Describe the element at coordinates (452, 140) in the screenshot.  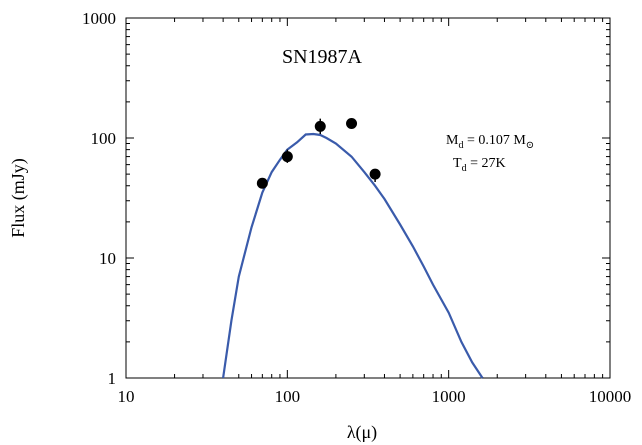
I see `mass-prefix: M` at that location.